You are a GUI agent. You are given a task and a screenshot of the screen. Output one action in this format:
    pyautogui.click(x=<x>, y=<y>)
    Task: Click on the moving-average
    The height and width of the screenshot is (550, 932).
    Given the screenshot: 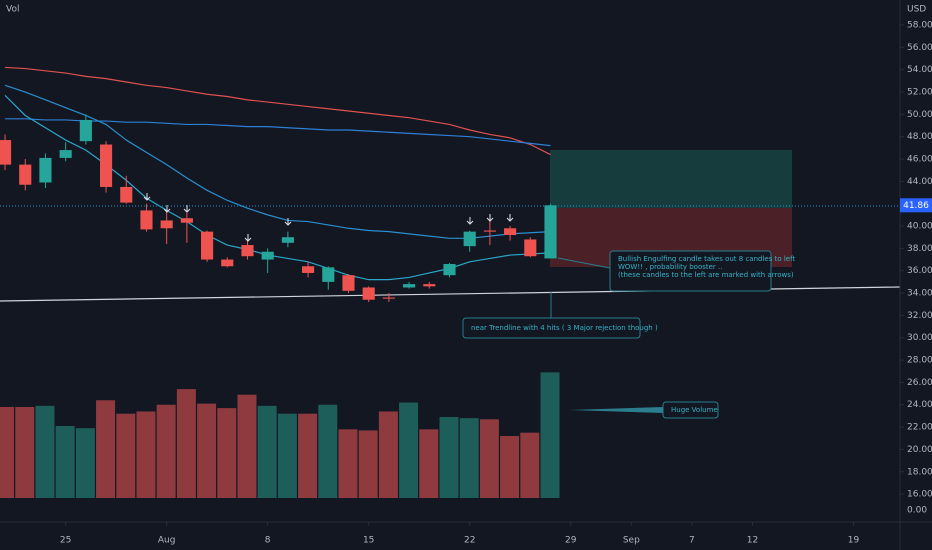 What is the action you would take?
    pyautogui.click(x=278, y=111)
    